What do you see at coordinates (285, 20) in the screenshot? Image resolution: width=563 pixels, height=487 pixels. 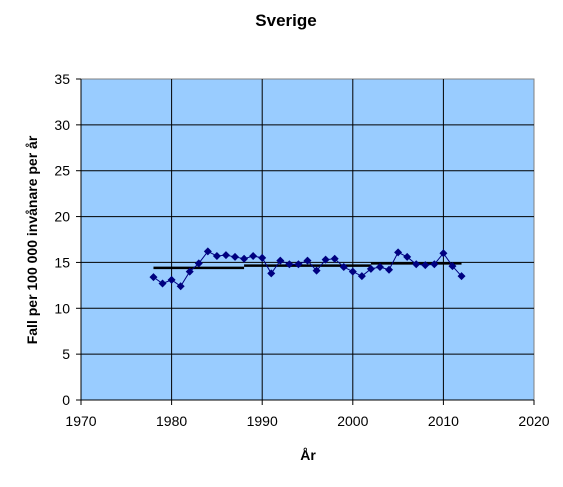 I see `chart-title: Sverige` at bounding box center [285, 20].